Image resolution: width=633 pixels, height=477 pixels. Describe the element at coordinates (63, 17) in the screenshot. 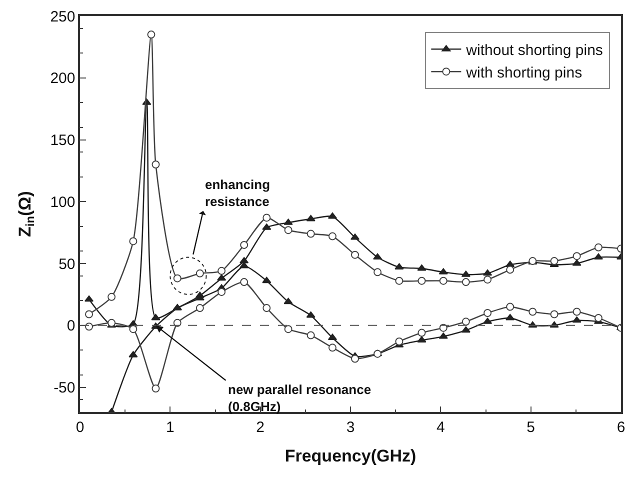

I see `y-tick-label: 250` at that location.